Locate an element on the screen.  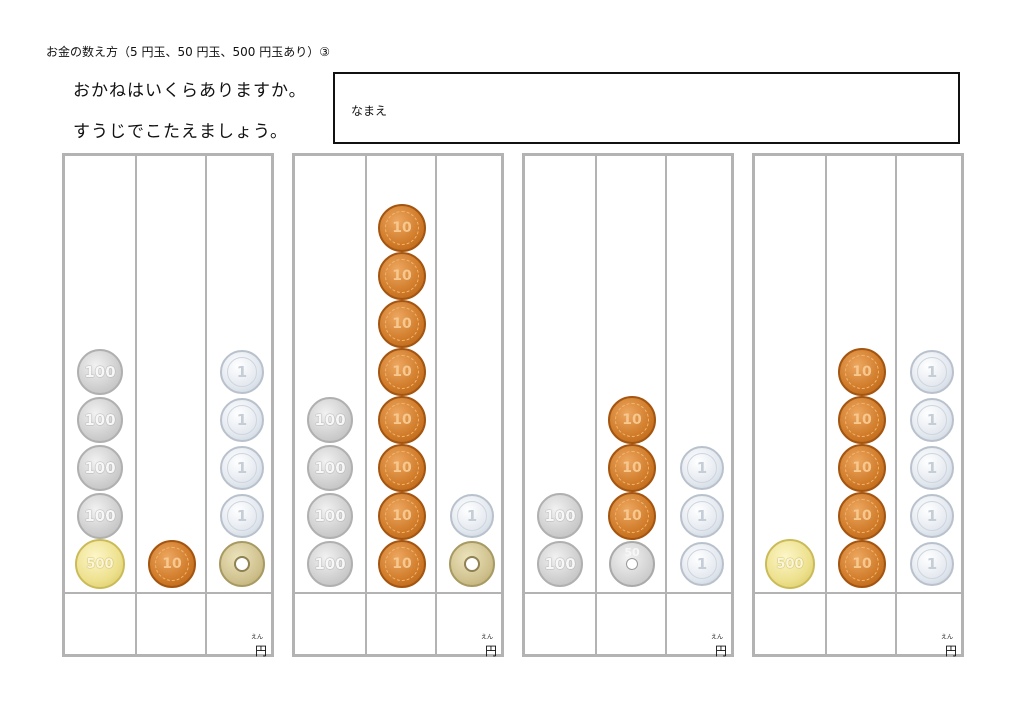
coin-column: 10 is located at coordinates (171, 405).